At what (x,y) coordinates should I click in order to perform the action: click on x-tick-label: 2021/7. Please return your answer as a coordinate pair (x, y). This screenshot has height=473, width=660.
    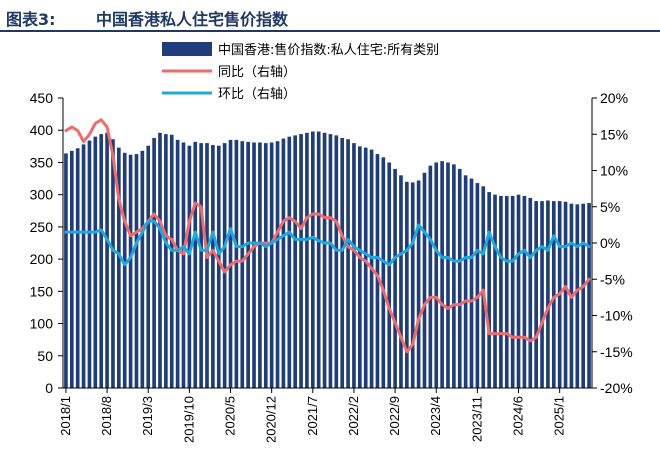
    Looking at the image, I should click on (312, 416).